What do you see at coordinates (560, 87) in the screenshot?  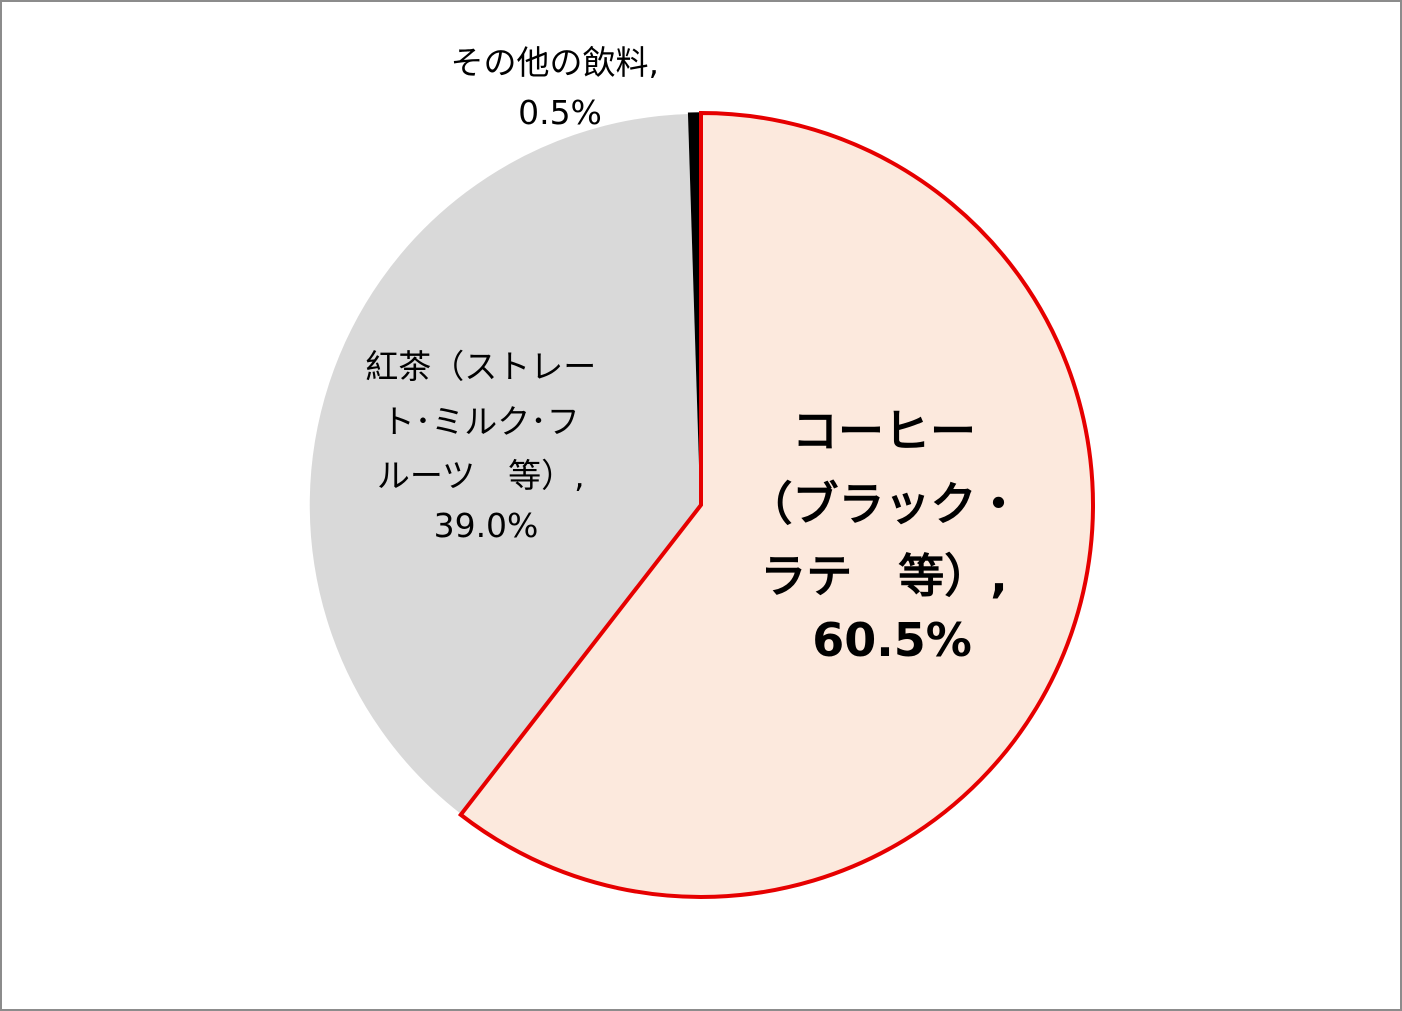 I see `slice-label-other: その他の飲料, 0.5%` at bounding box center [560, 87].